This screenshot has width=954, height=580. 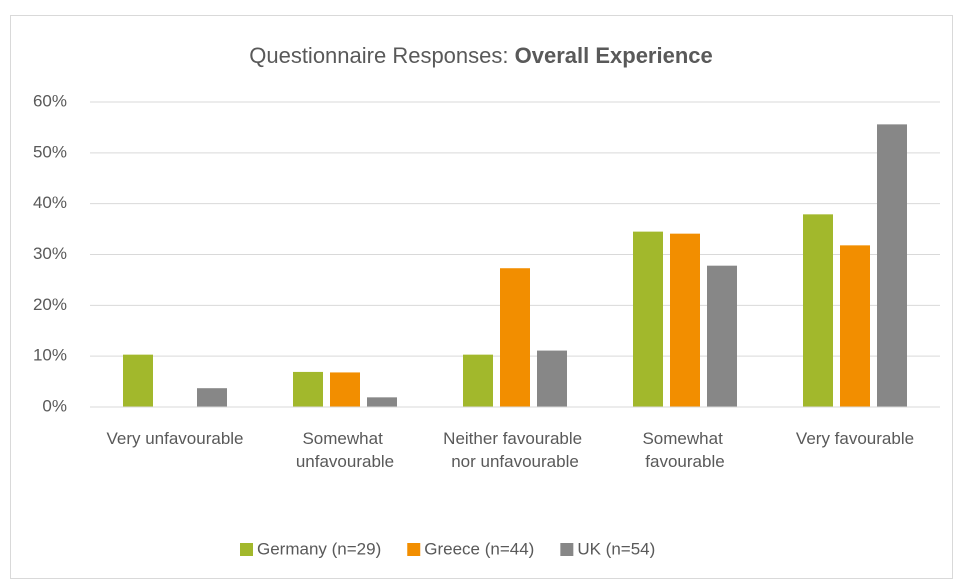 What do you see at coordinates (855, 438) in the screenshot?
I see `x-tick-label: Very favourable` at bounding box center [855, 438].